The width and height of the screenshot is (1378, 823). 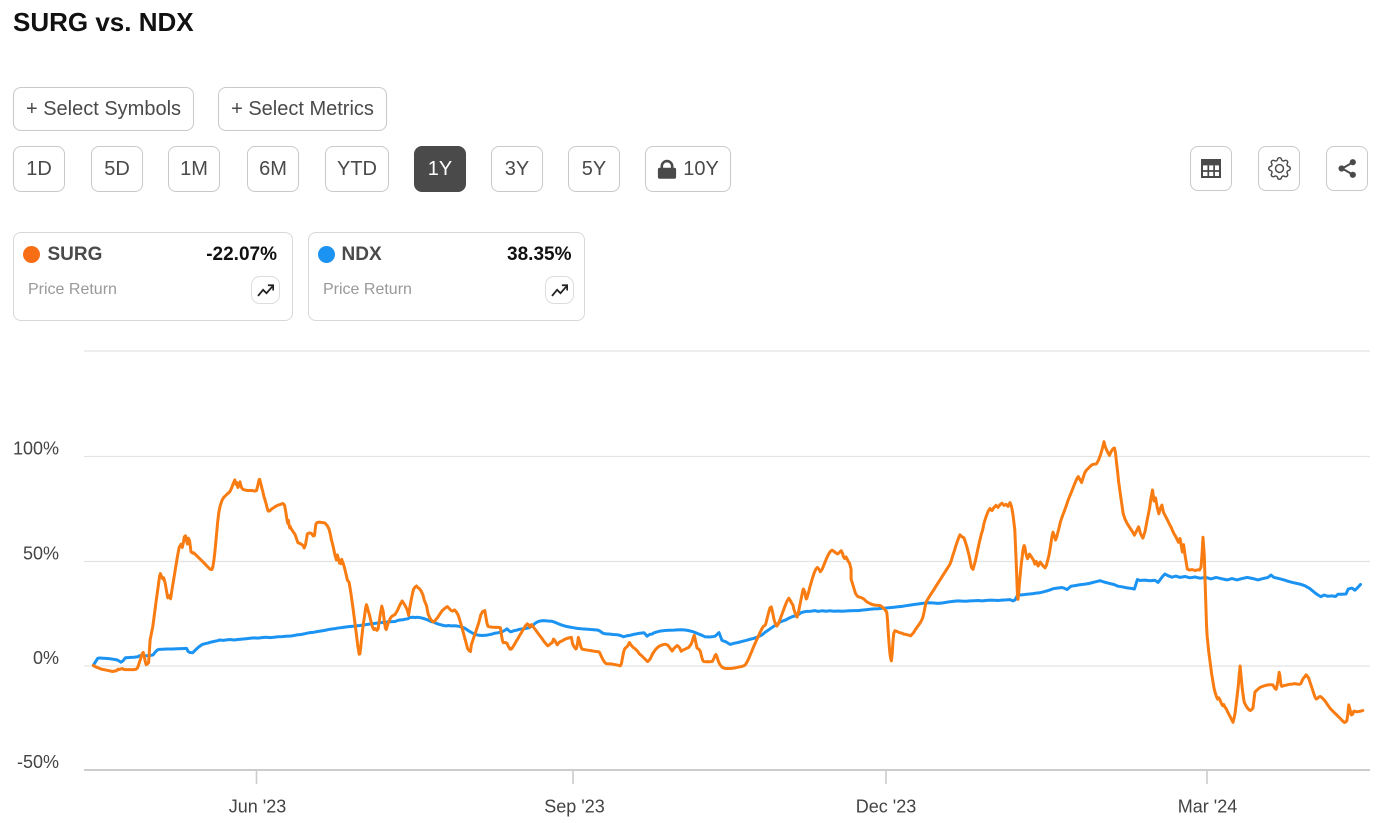 What do you see at coordinates (886, 807) in the screenshot?
I see `svg-text: Dec '23` at bounding box center [886, 807].